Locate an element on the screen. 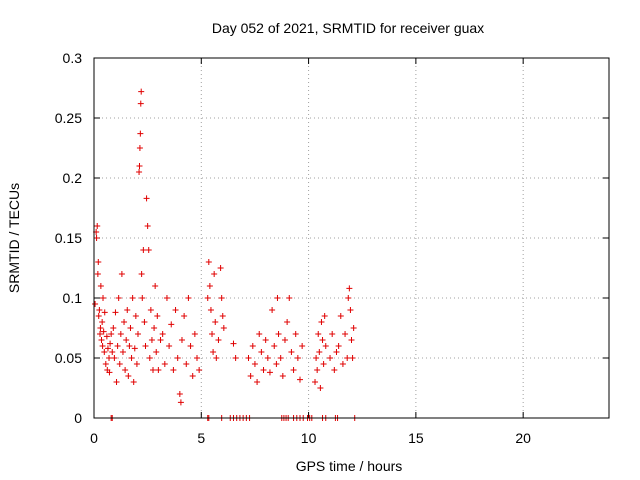 The width and height of the screenshot is (640, 480). y-tick-label: 0.2 is located at coordinates (73, 178).